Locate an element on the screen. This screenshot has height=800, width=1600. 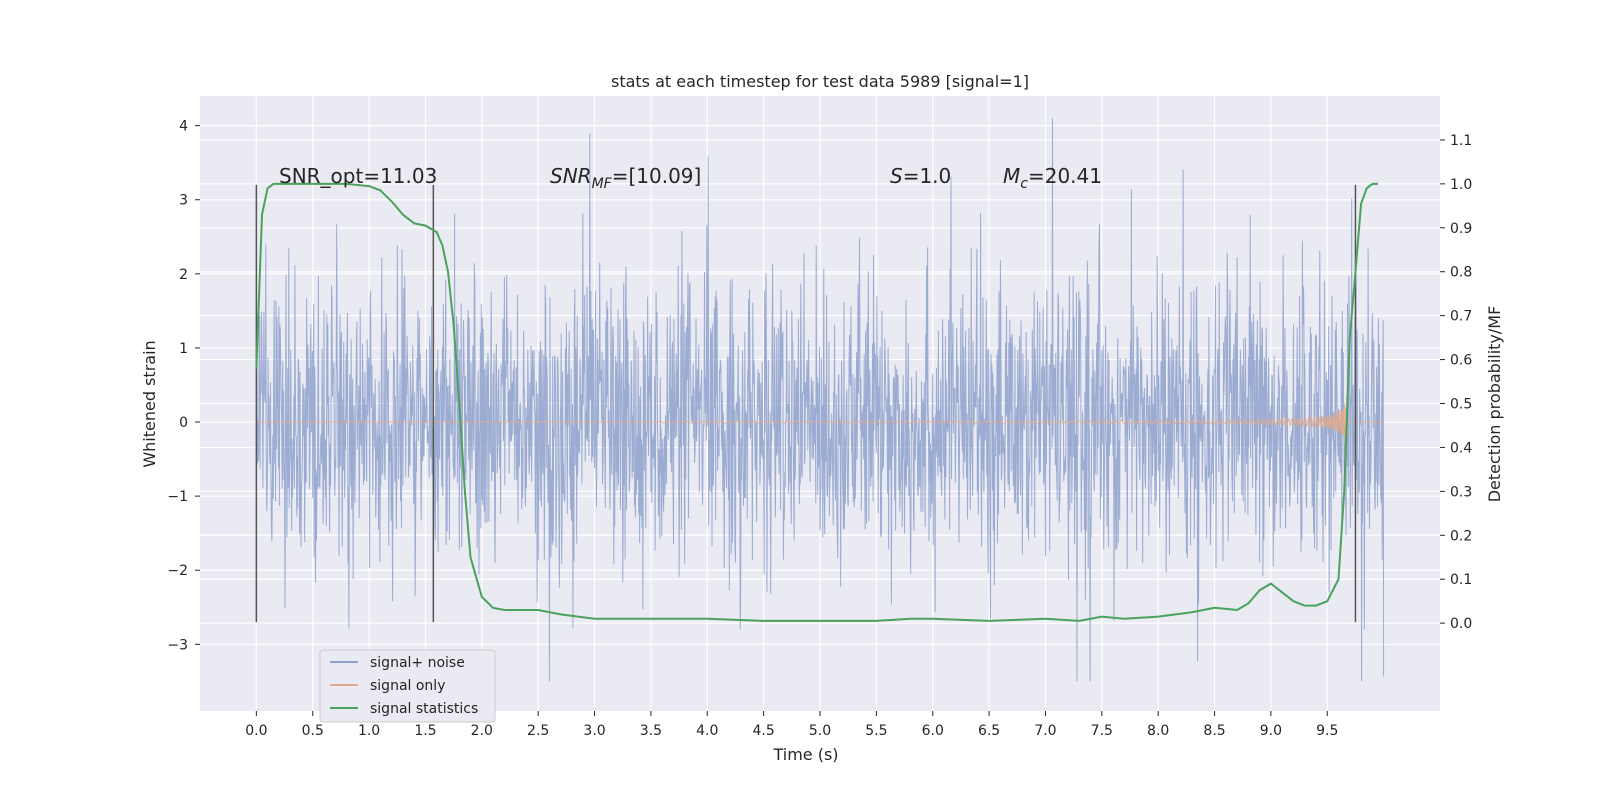
y-right-axis-ticks: 1.1 1.0 0.9 0.8 0.7 0.6 0.5 0.4 0.3 0.2 0.1 0.0 is located at coordinates (1456, 382).